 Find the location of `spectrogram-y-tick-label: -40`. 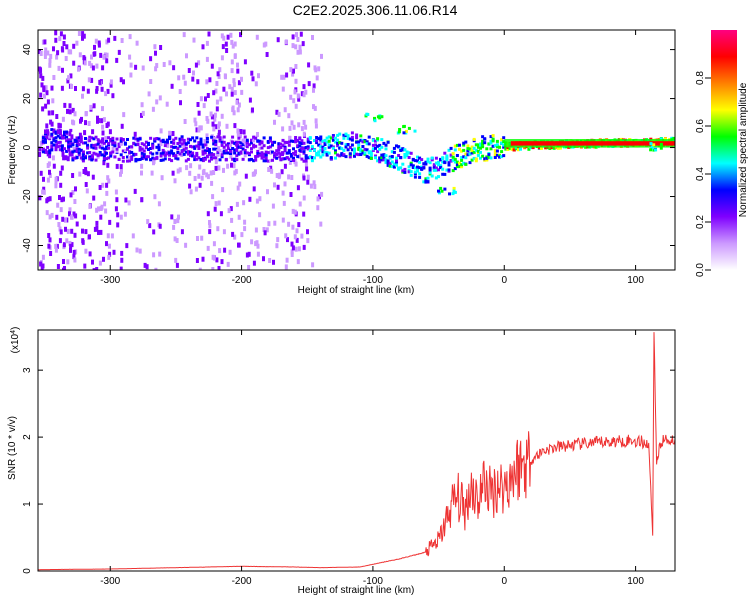

spectrogram-y-tick-label: -40 is located at coordinates (27, 245).